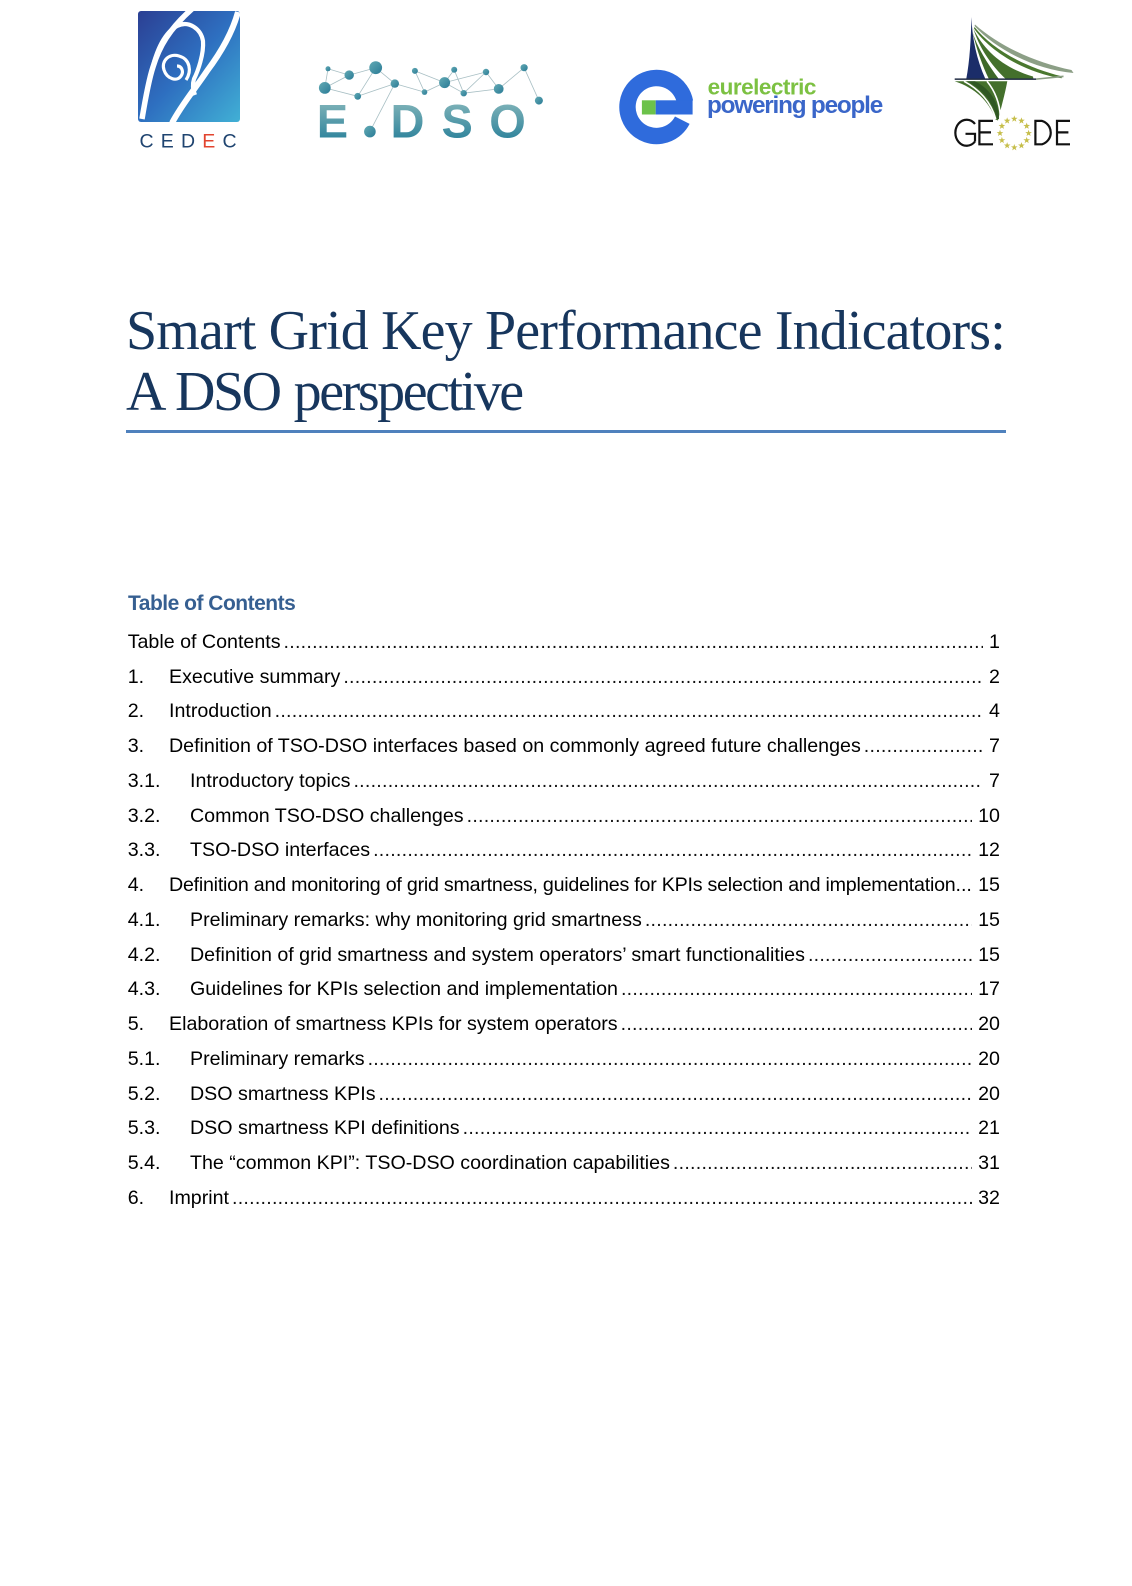 The height and width of the screenshot is (1586, 1132). I want to click on svg-text: E, so click(332, 120).